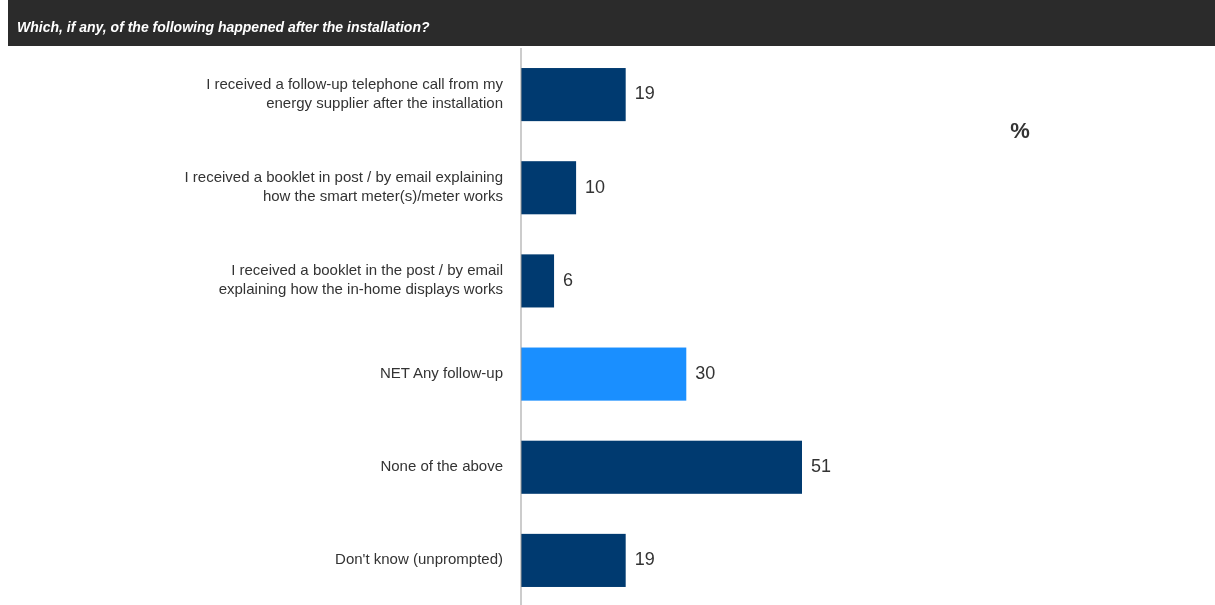  What do you see at coordinates (595, 186) in the screenshot?
I see `data-label: 10` at bounding box center [595, 186].